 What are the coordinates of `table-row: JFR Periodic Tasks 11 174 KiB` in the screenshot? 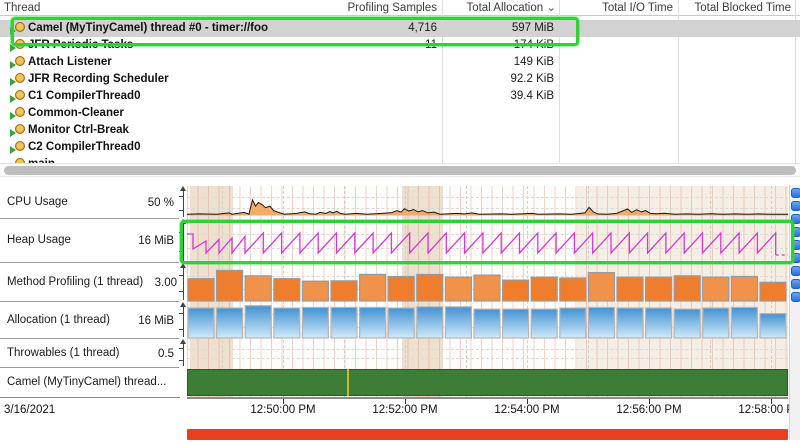 It's located at (400, 45).